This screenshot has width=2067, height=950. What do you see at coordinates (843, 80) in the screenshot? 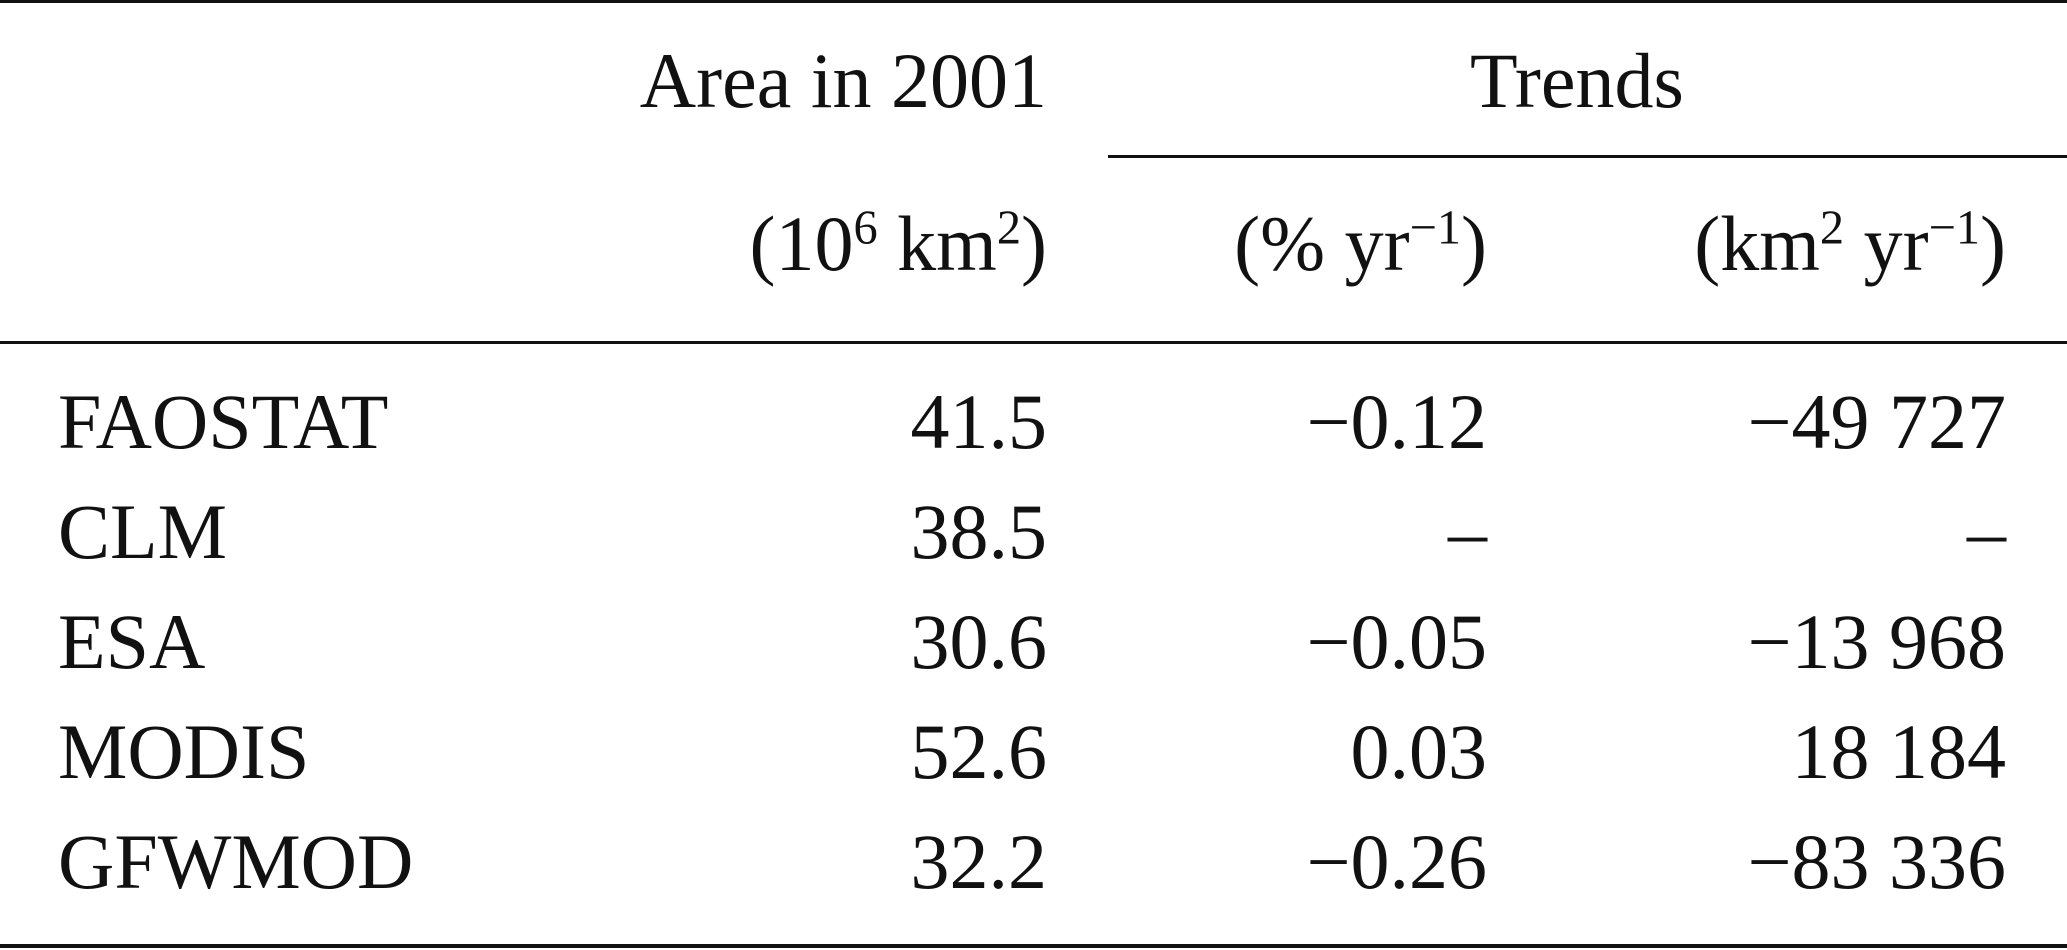
I see `header-area: Area in 2001` at bounding box center [843, 80].